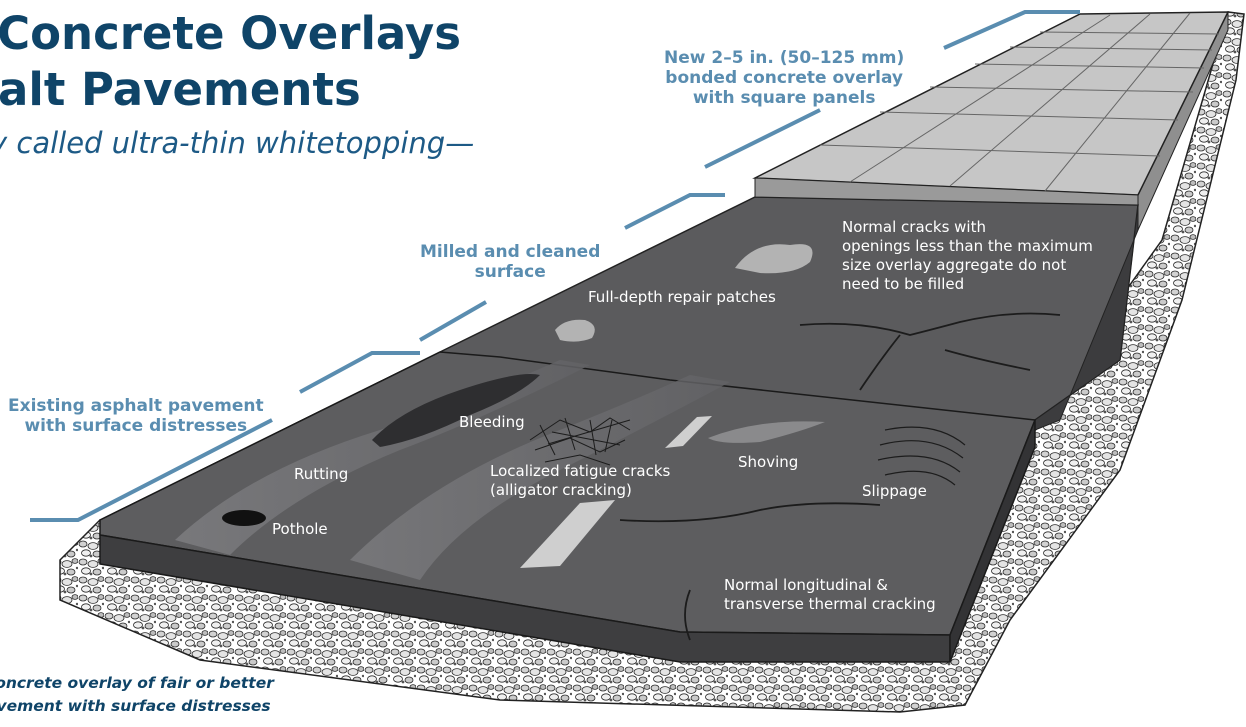 The height and width of the screenshot is (727, 1246). I want to click on patch-upper, so click(774, 259).